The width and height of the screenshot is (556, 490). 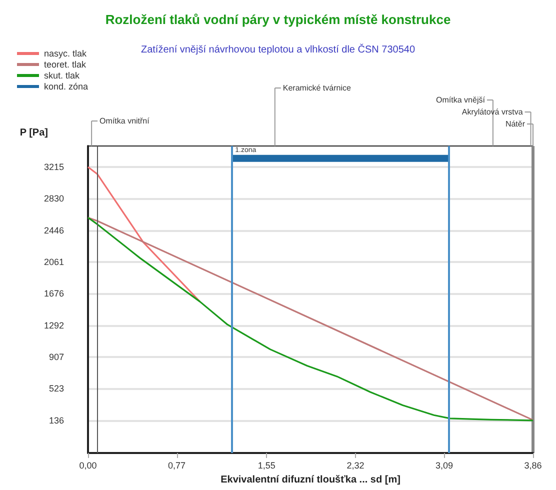 I want to click on legend-label: kond. zóna, so click(x=66, y=87).